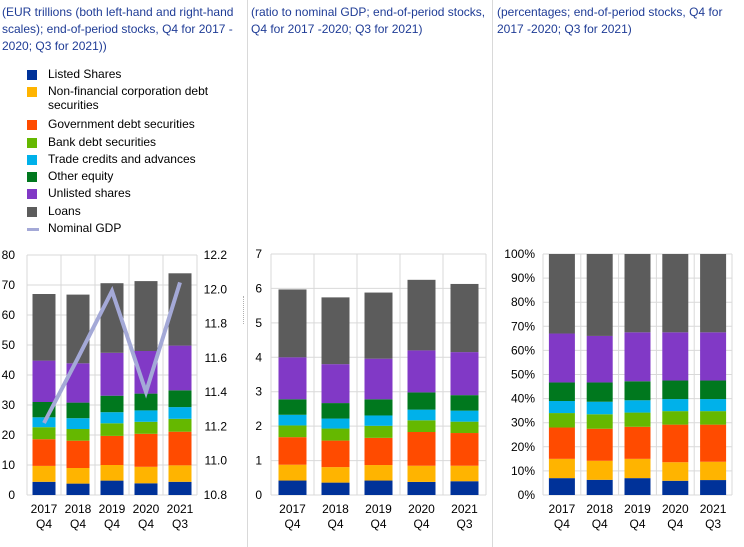  What do you see at coordinates (421, 509) in the screenshot?
I see `x-axis-tick-label-year: 2020` at bounding box center [421, 509].